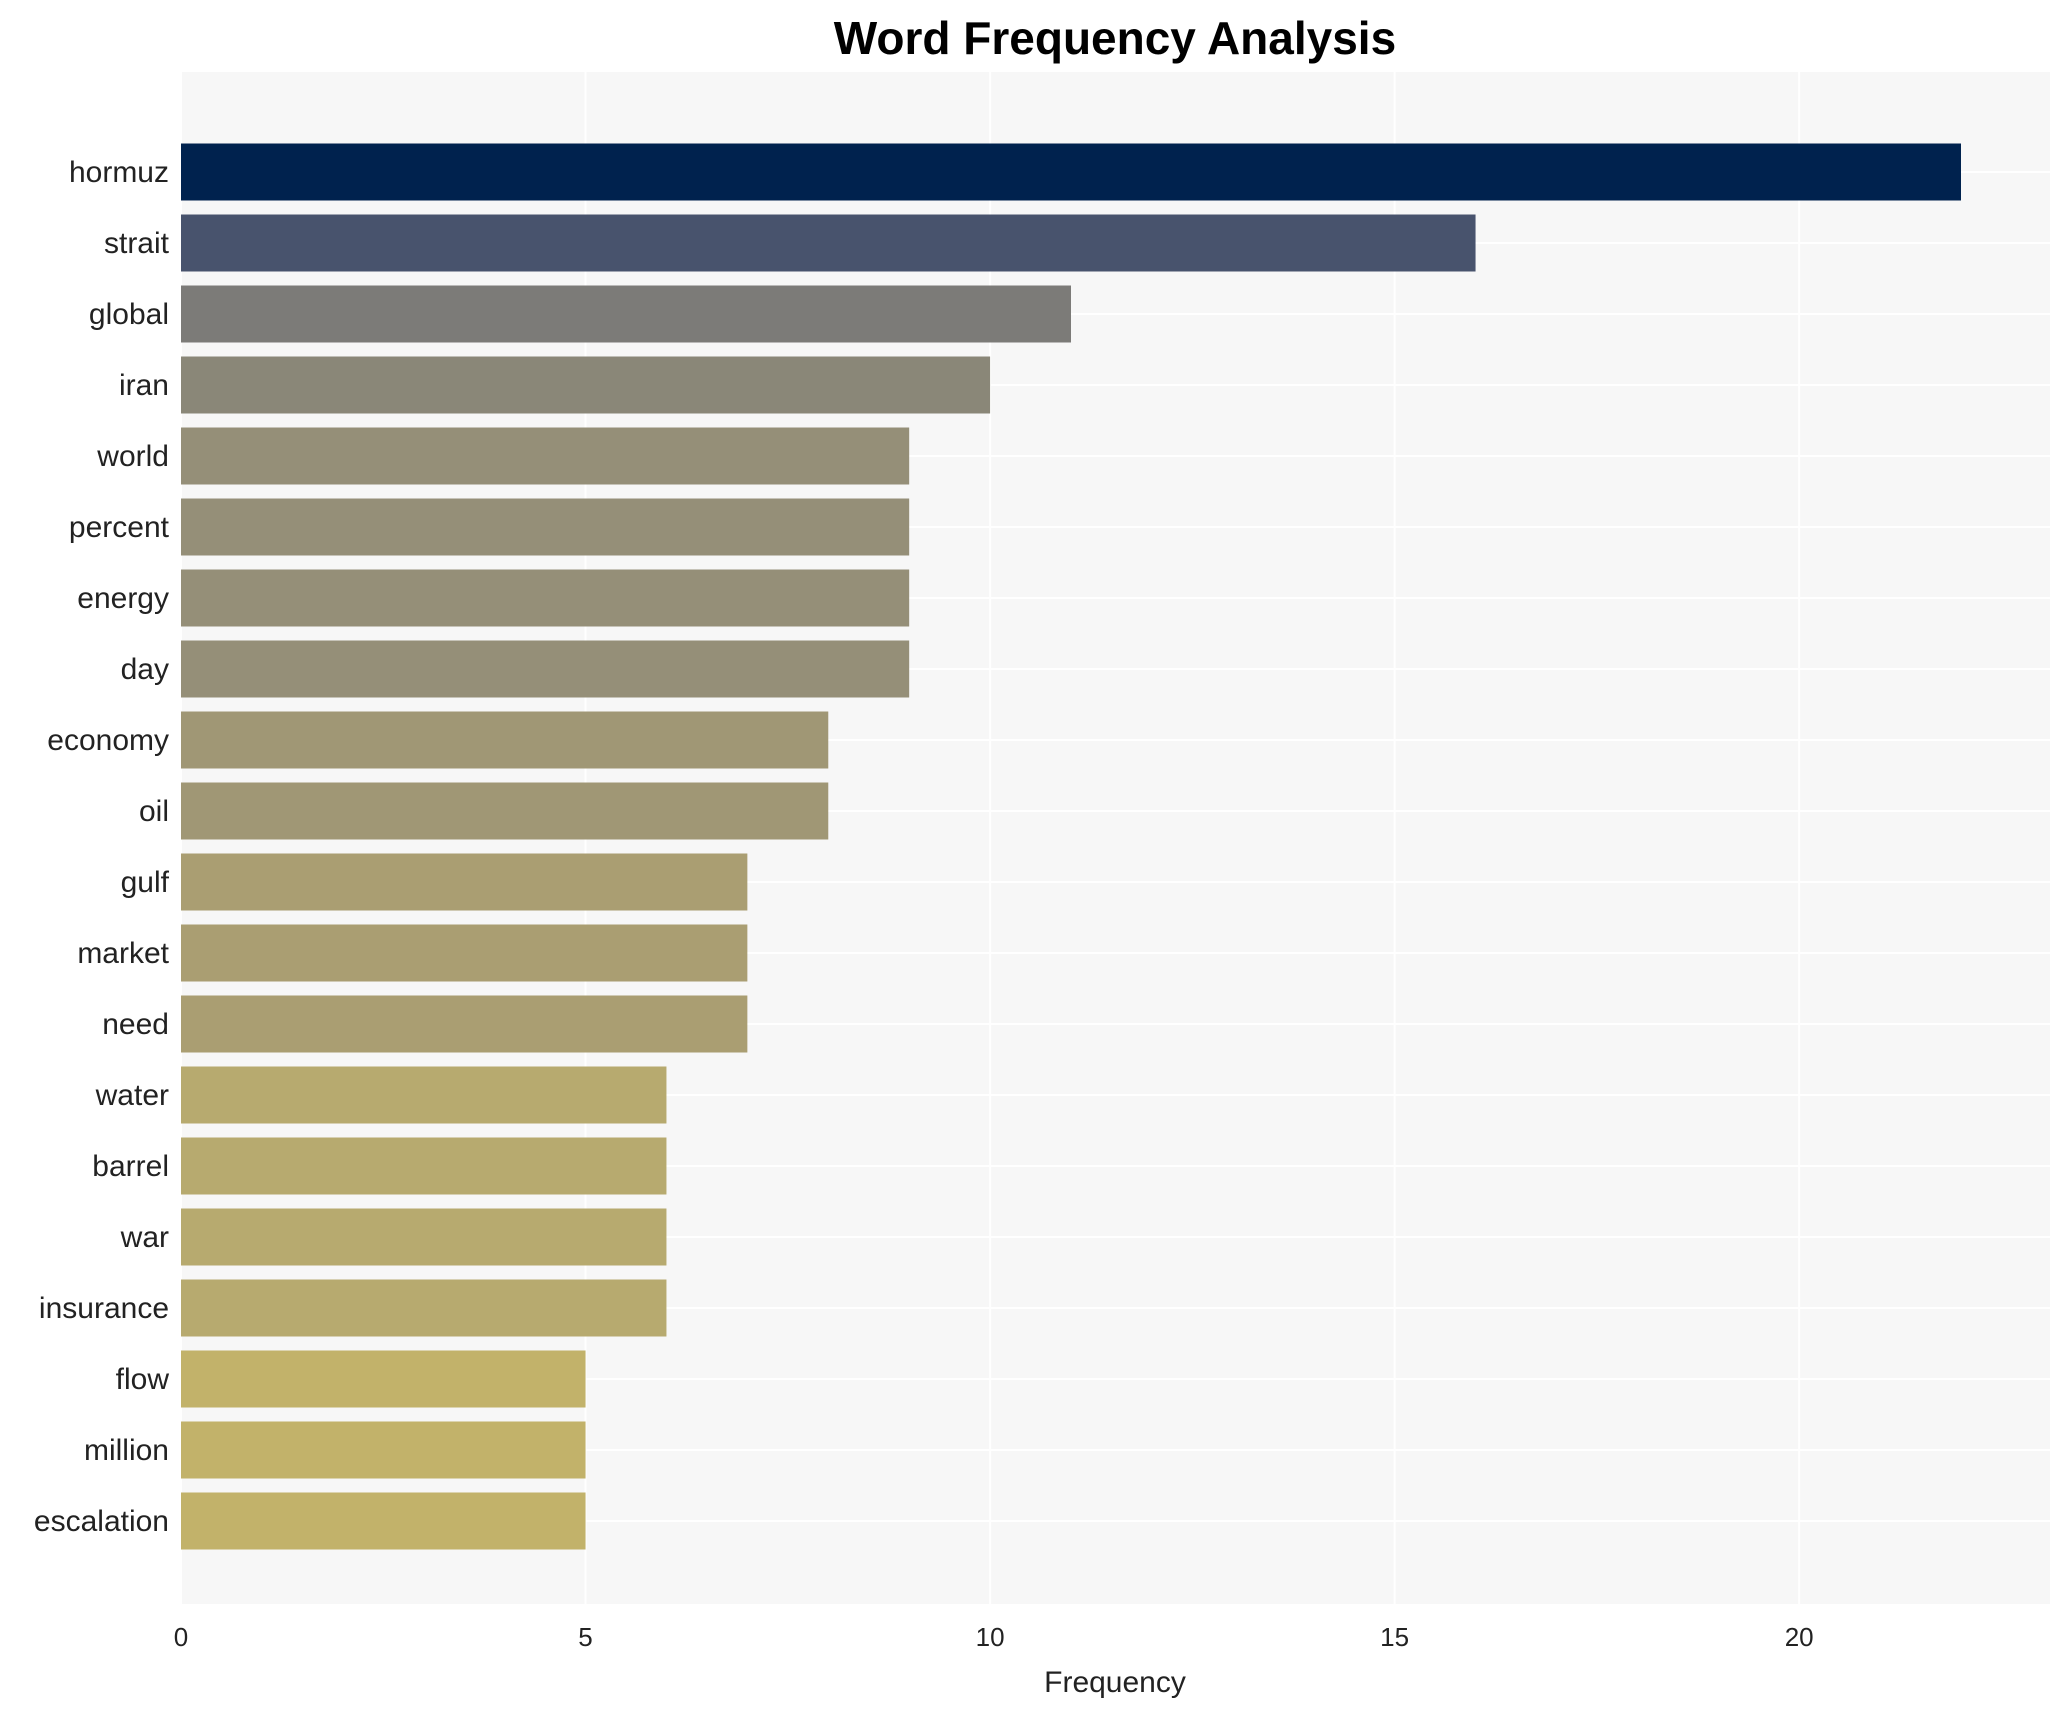 This screenshot has width=2059, height=1715. Describe the element at coordinates (545, 456) in the screenshot. I see `bar-world` at that location.